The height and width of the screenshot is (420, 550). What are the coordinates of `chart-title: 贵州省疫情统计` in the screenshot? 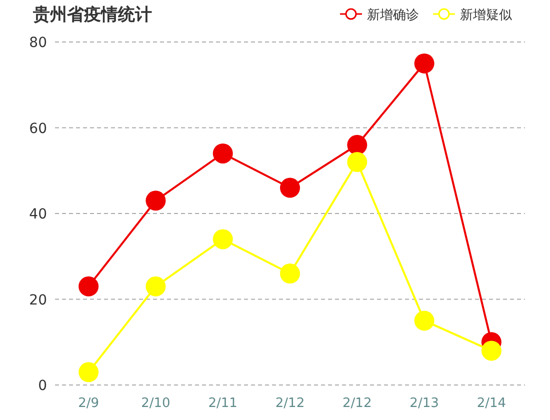 It's located at (92, 15).